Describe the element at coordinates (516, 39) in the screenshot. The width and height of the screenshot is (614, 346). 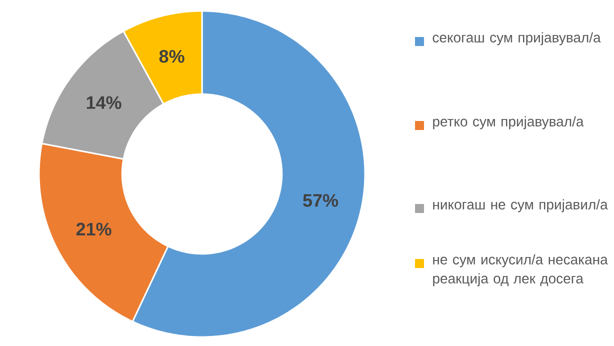
I see `legend-label: секогаш сум пријавувал/а` at that location.